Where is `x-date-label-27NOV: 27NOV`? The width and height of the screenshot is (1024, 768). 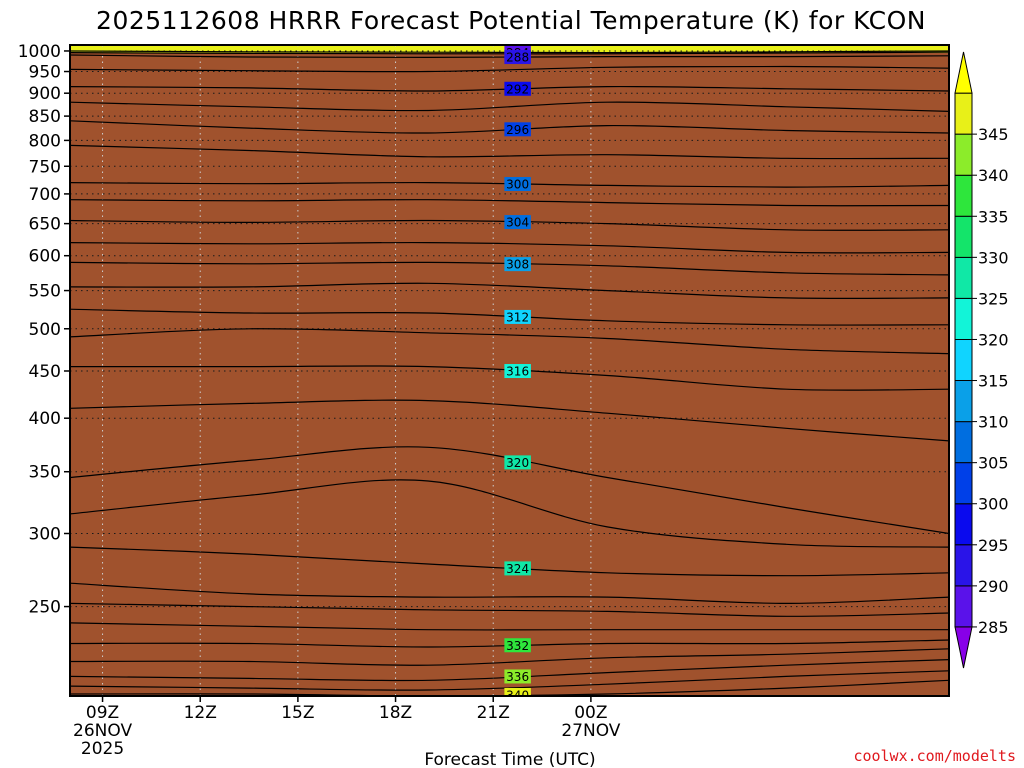 x-date-label-27NOV: 27NOV is located at coordinates (590, 731).